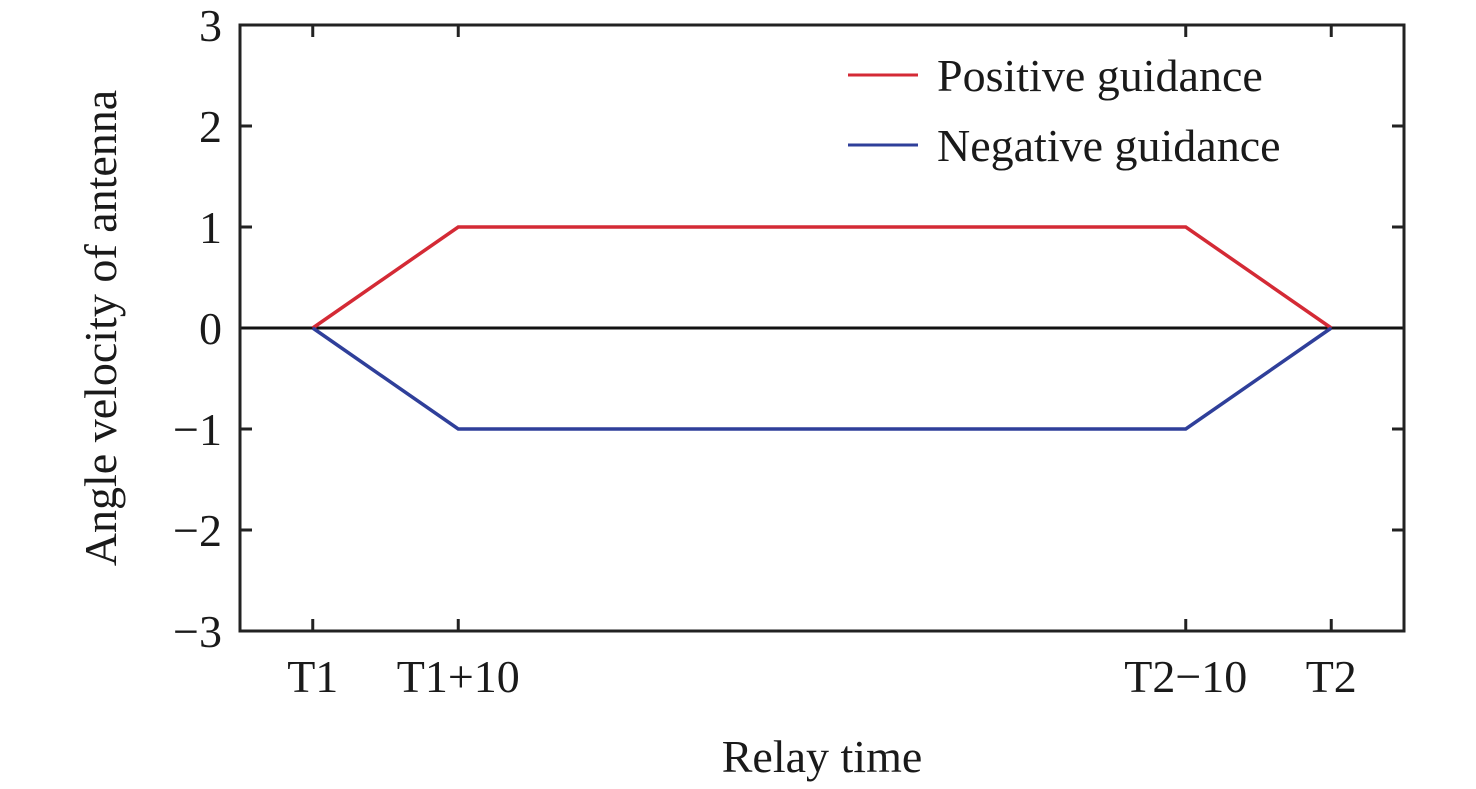  What do you see at coordinates (822, 378) in the screenshot?
I see `series-line-negative` at bounding box center [822, 378].